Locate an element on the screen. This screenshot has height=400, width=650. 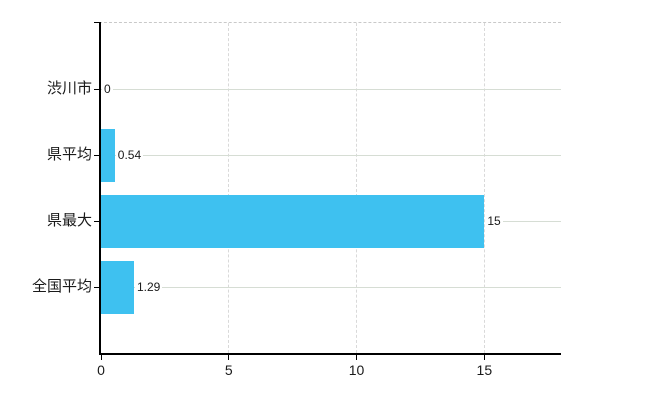
category-label: 全国平均 is located at coordinates (61, 286).